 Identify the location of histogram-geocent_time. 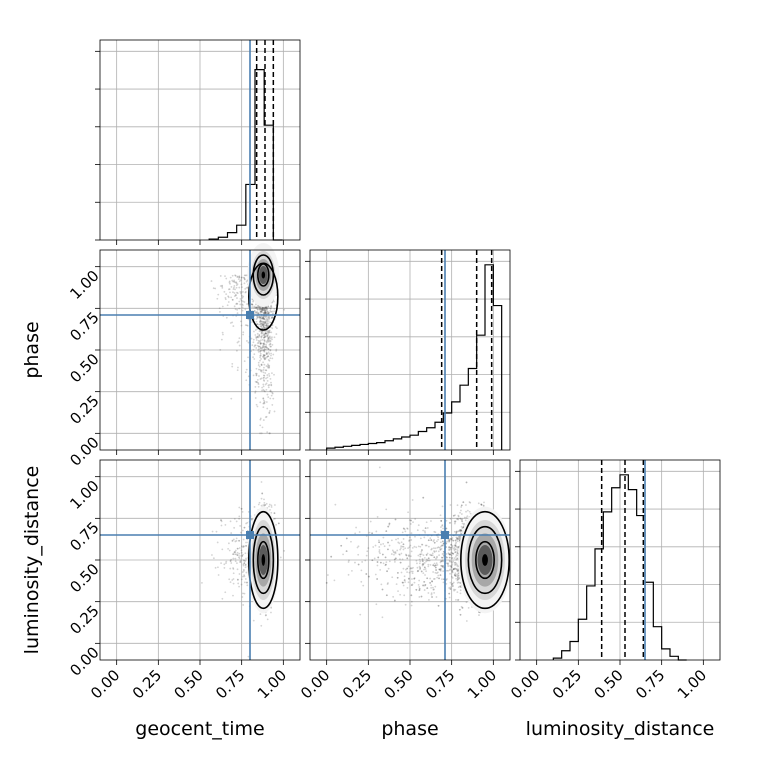
(245, 155).